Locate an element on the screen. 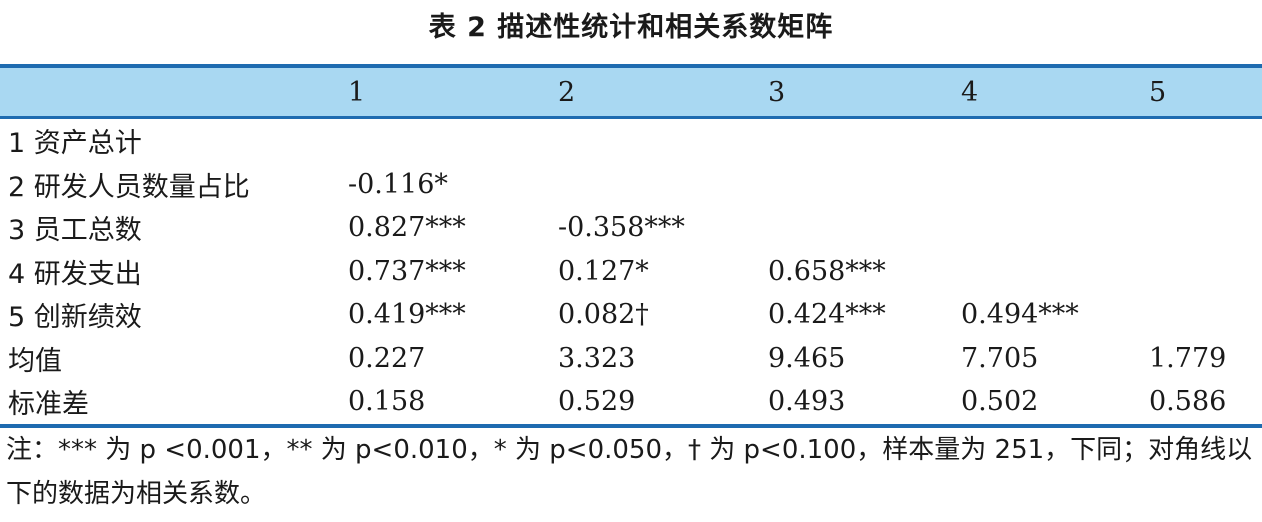 The width and height of the screenshot is (1262, 522). table-row: 标准差 0.158 0.529 0.493 0.502 0.586 is located at coordinates (631, 404).